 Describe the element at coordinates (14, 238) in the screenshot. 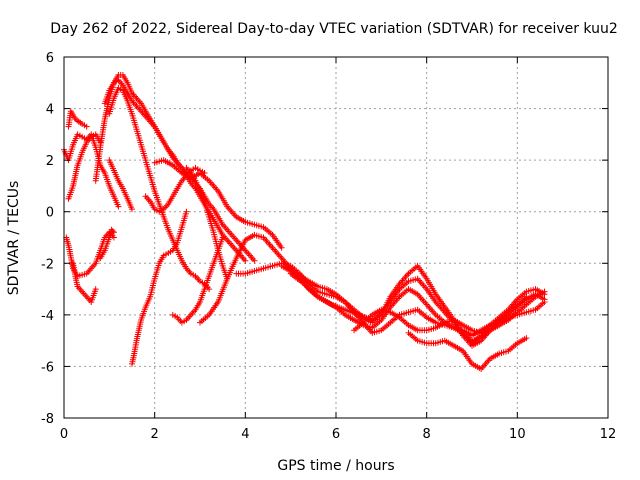

I see `y-axis-title: SDTVAR / TECUs` at that location.